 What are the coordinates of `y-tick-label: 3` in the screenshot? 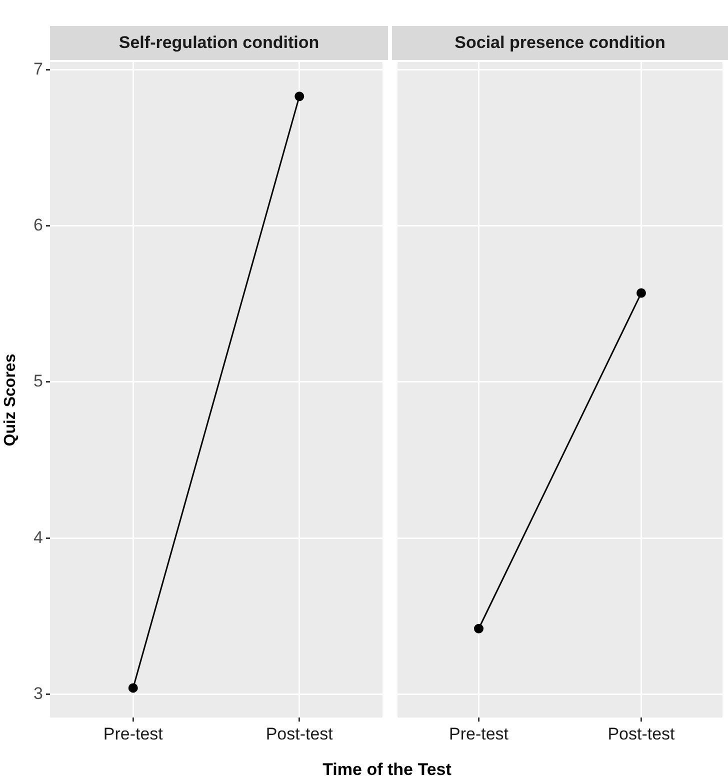 It's located at (38, 693).